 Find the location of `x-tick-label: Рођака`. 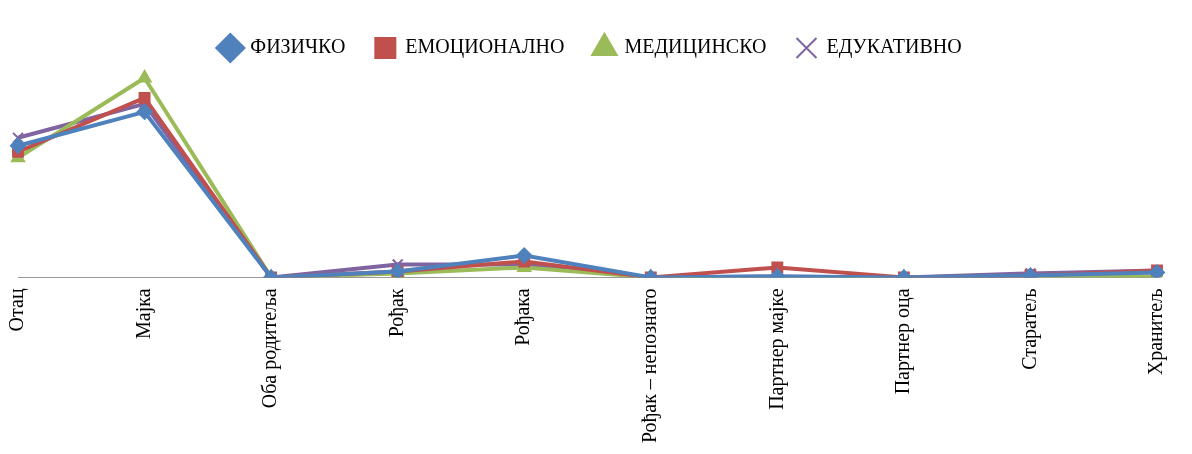

x-tick-label: Рођака is located at coordinates (523, 317).